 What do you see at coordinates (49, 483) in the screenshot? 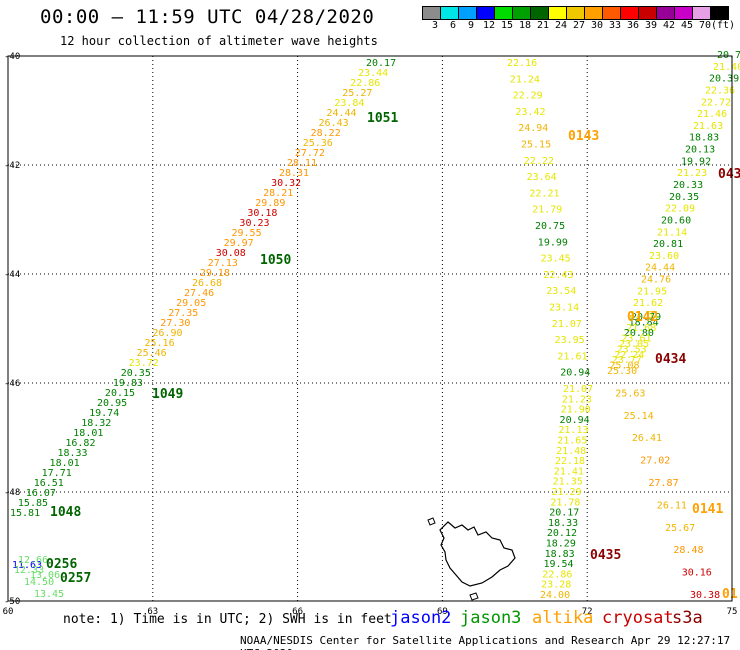
I see `track-a-value: 16.51` at bounding box center [49, 483].